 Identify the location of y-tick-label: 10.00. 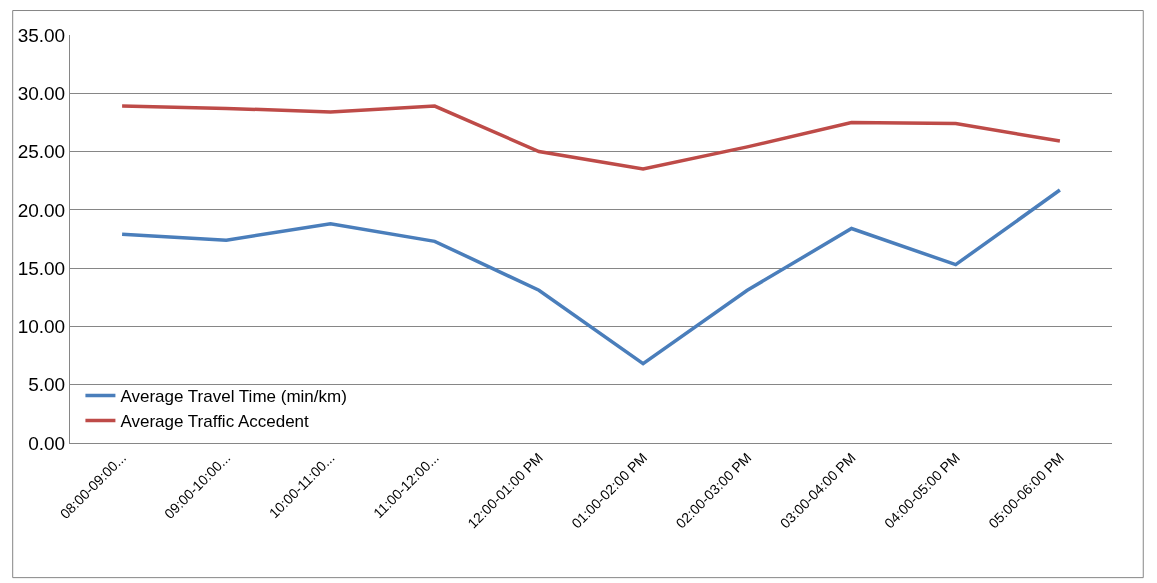
(41, 327).